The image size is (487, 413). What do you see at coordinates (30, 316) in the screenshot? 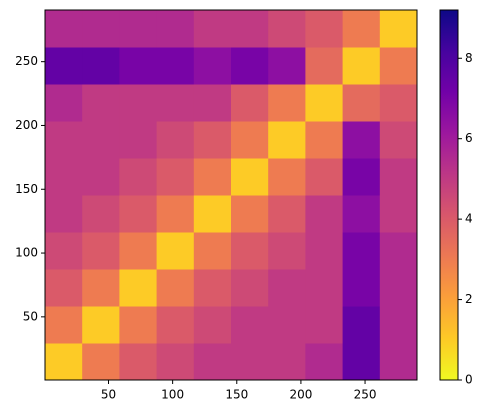
I see `y-tick-label: 50` at bounding box center [30, 316].